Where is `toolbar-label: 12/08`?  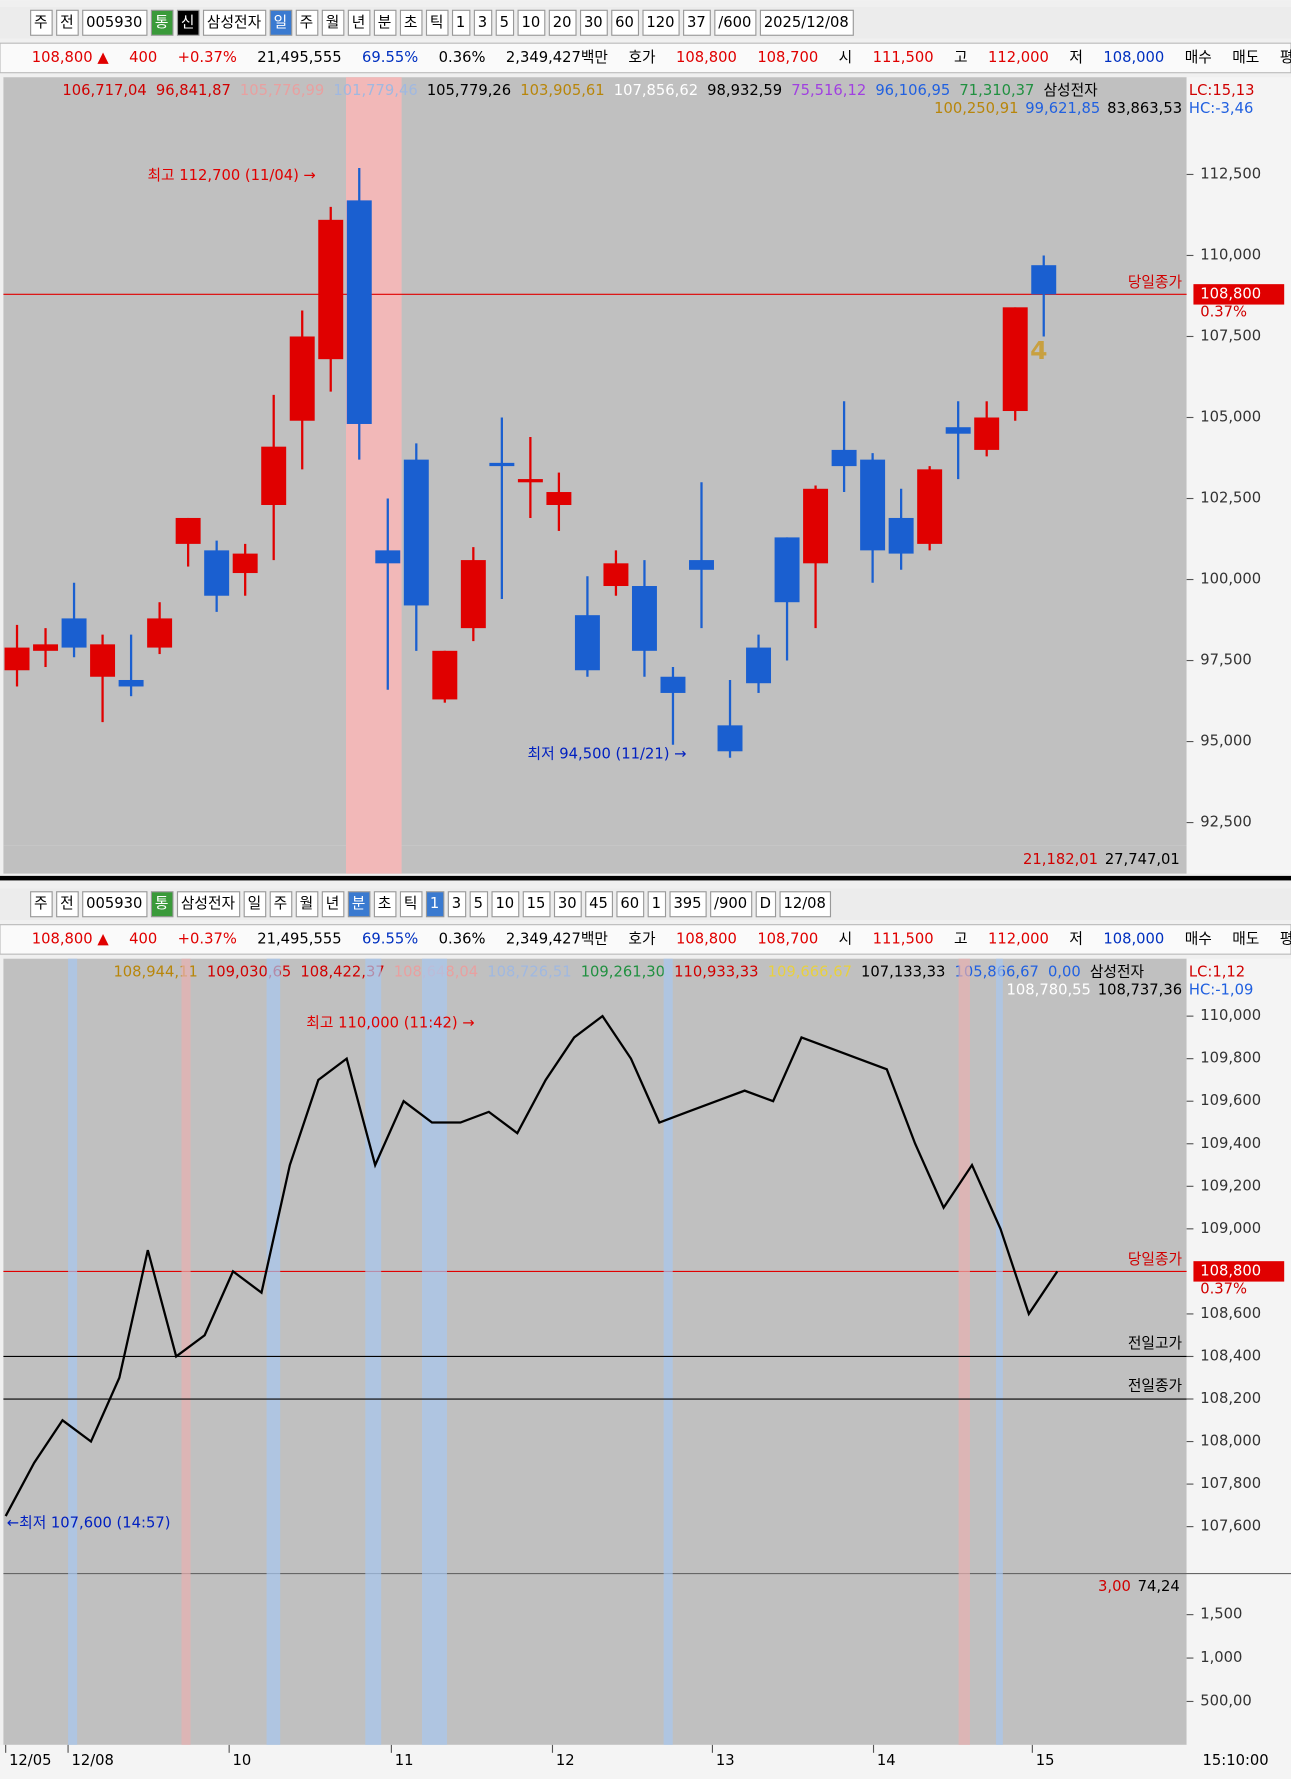
toolbar-label: 12/08 is located at coordinates (804, 903).